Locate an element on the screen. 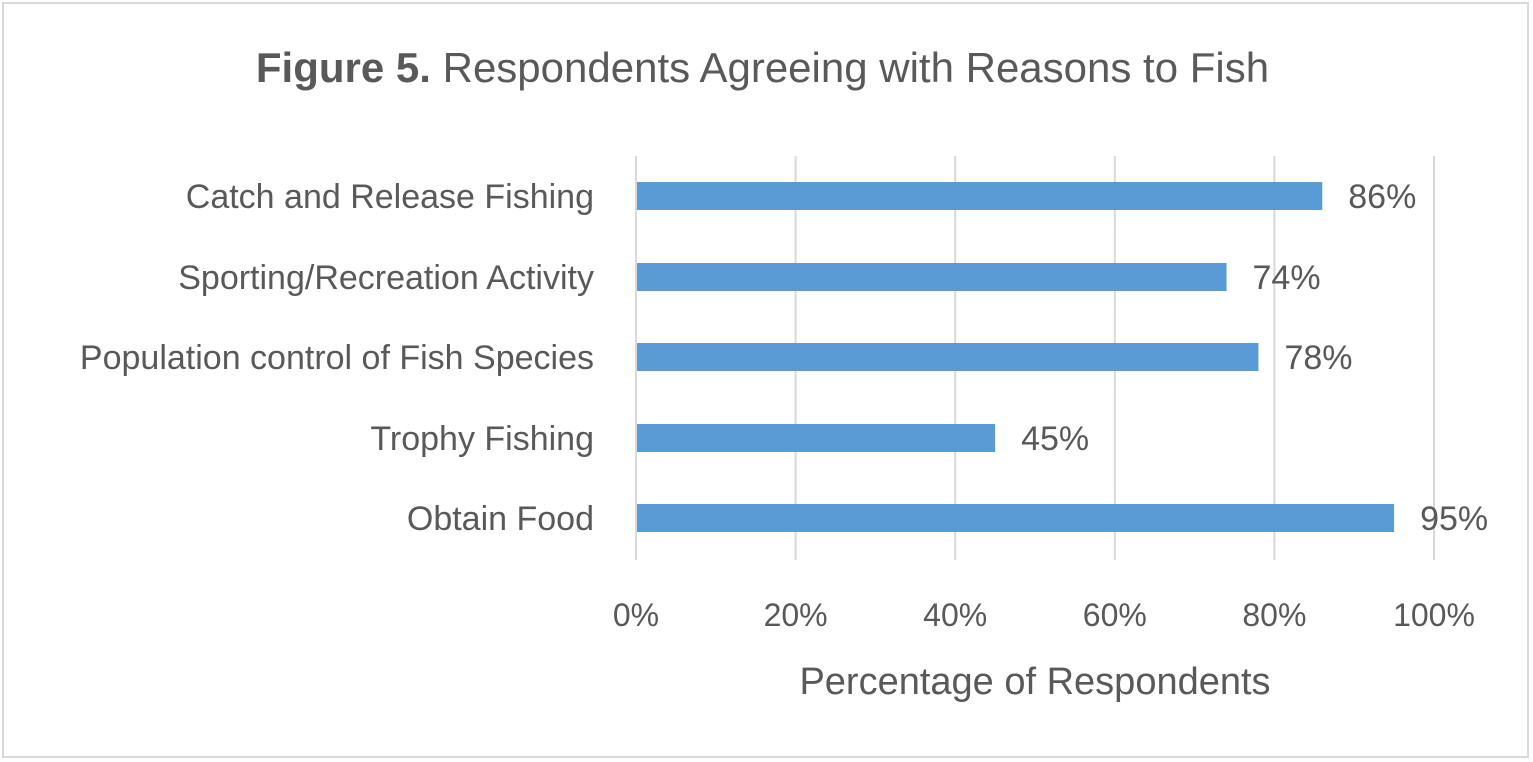 The height and width of the screenshot is (762, 1533). category-label: Trophy Fishing is located at coordinates (482, 439).